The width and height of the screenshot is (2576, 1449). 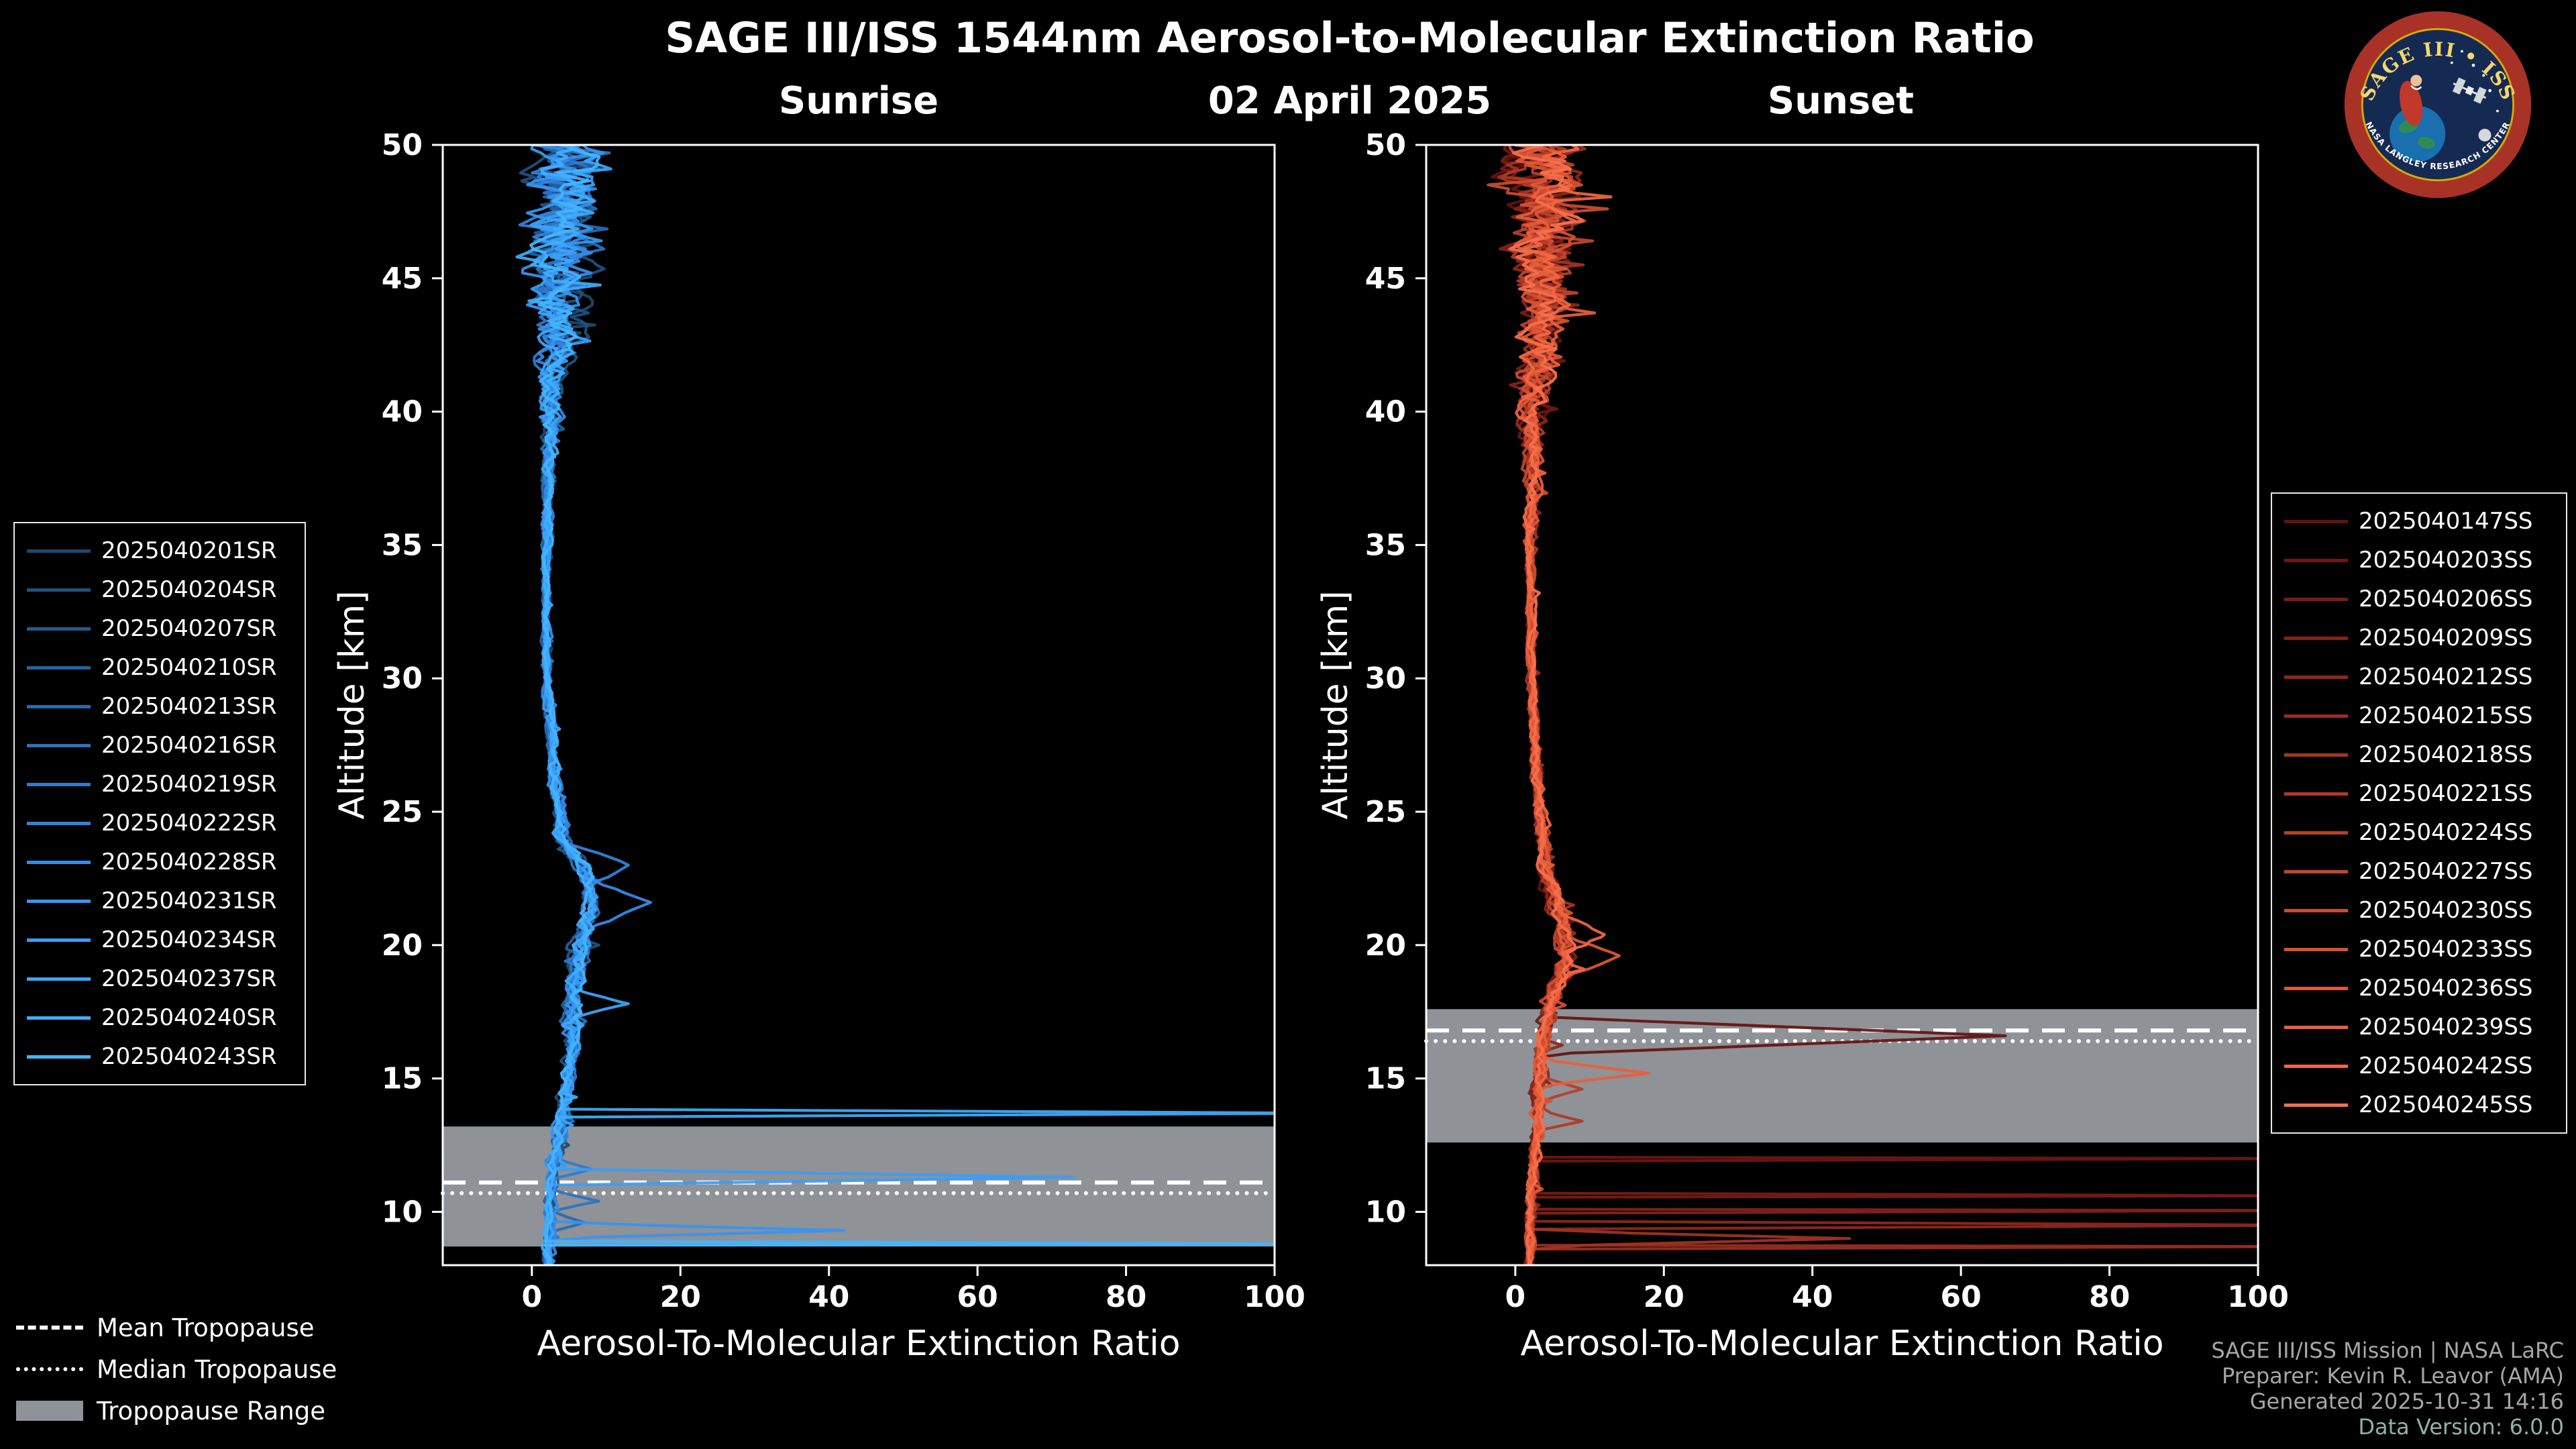 I want to click on legend-item: 2025040201SR, so click(x=159, y=550).